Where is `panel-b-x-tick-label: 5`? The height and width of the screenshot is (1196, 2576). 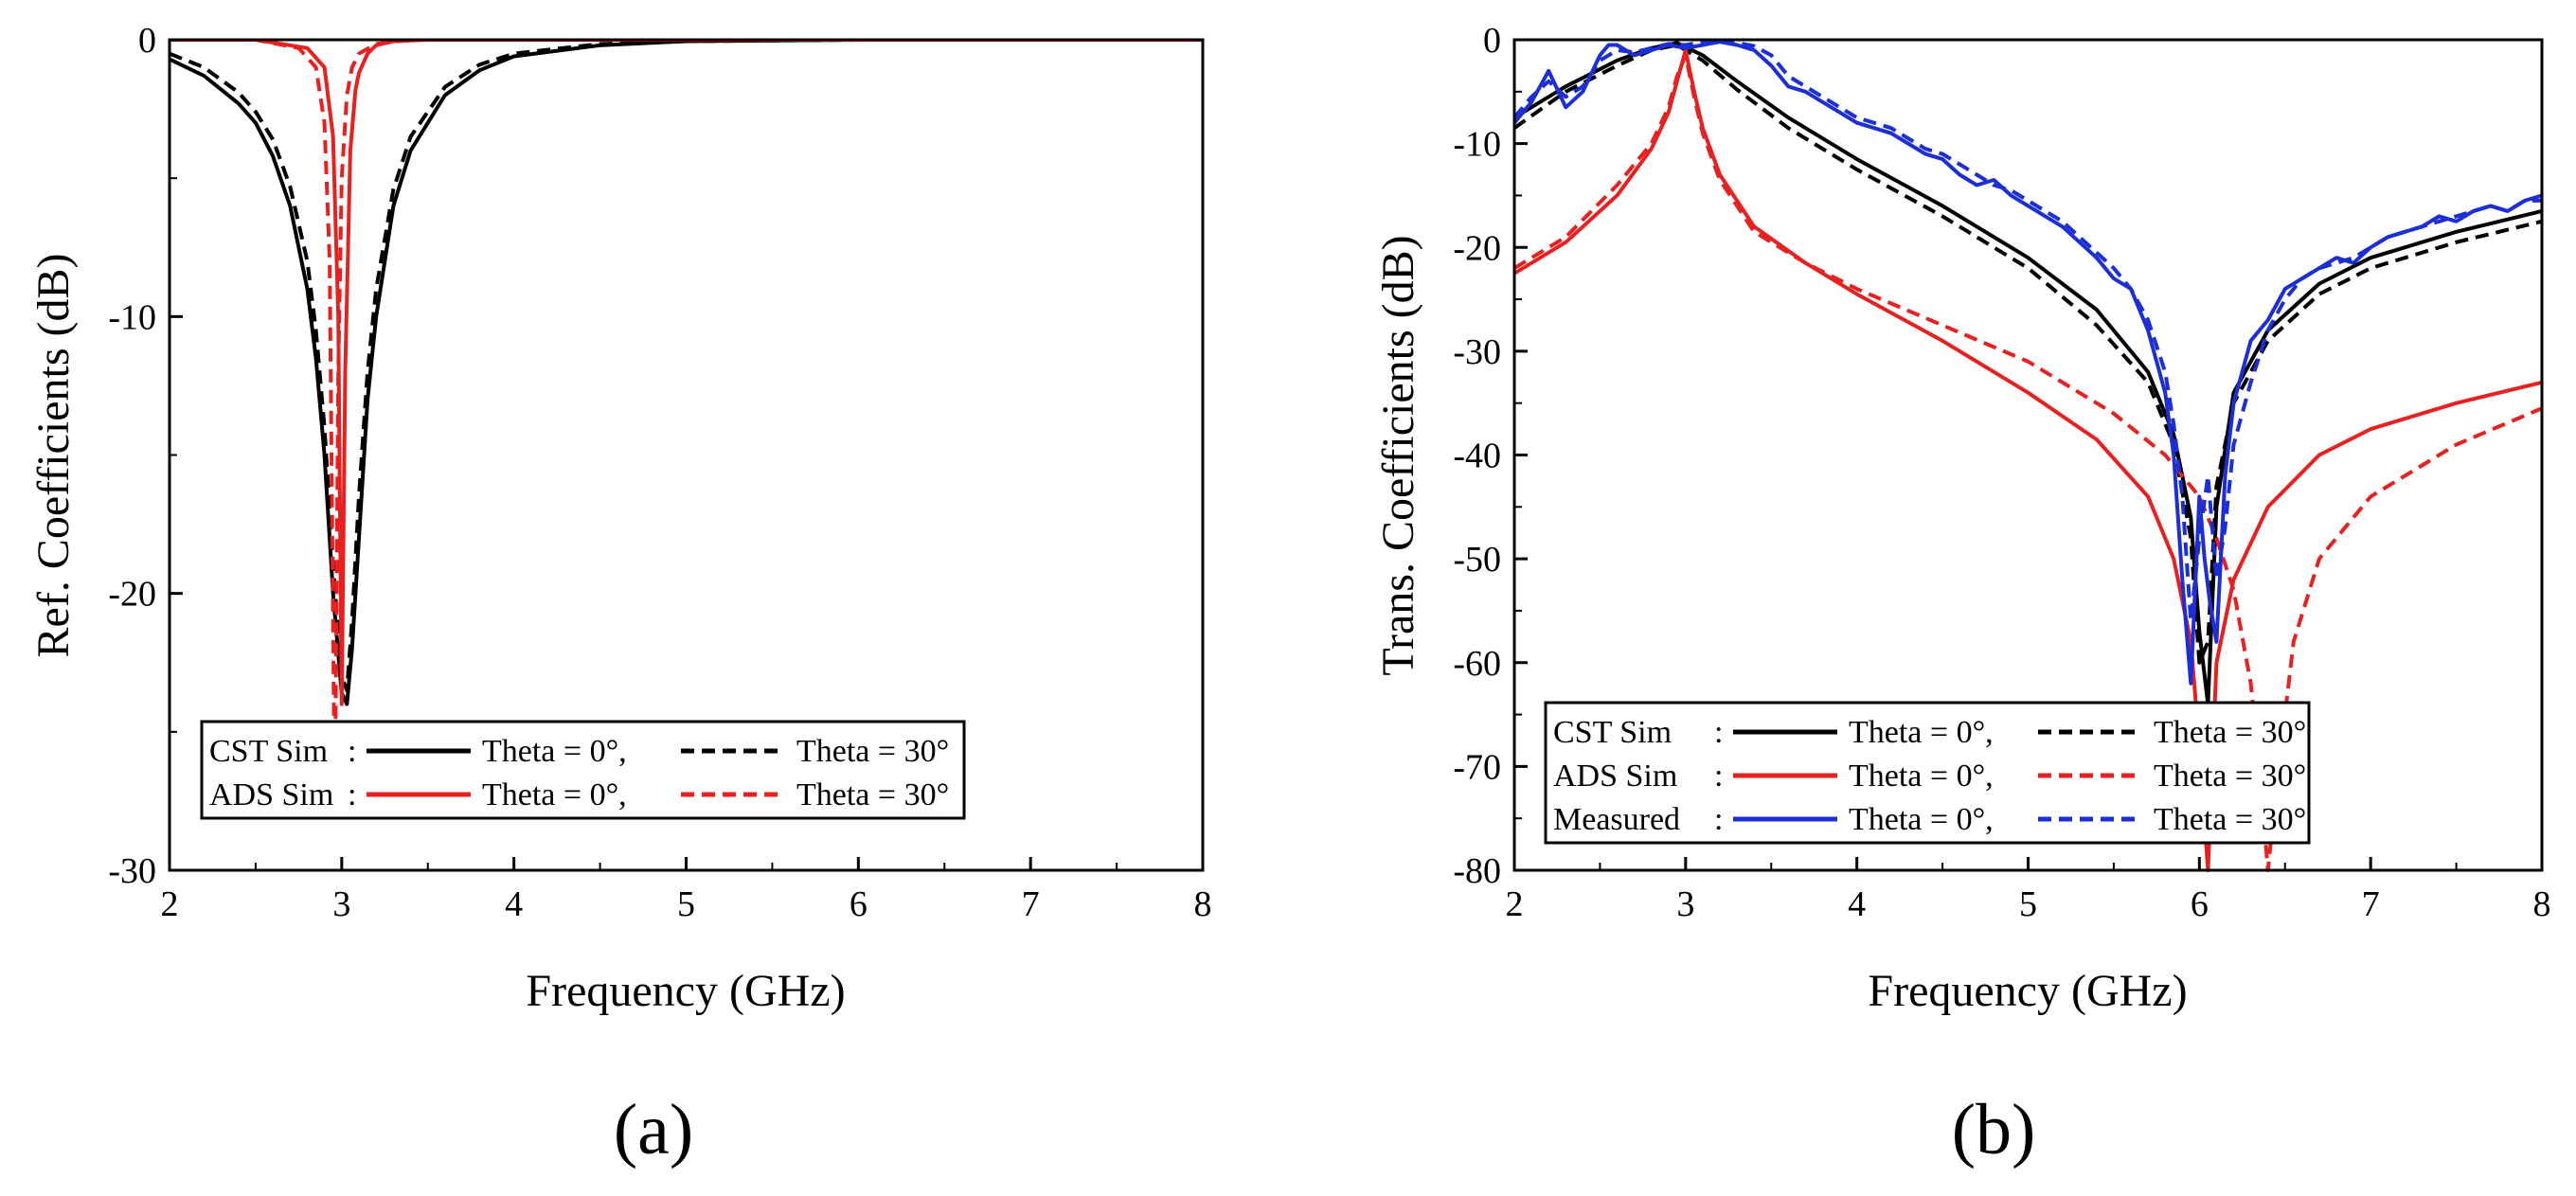
panel-b-x-tick-label: 5 is located at coordinates (2028, 904).